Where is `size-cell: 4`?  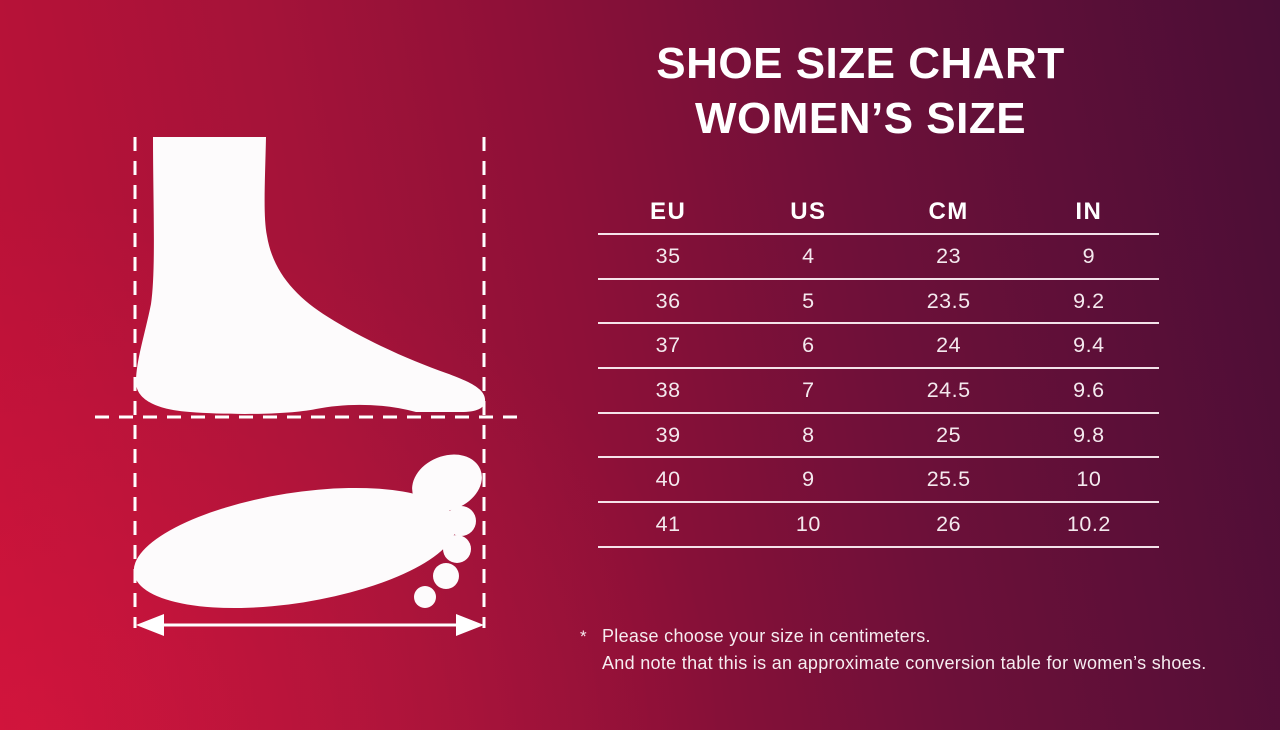
size-cell: 4 is located at coordinates (808, 255).